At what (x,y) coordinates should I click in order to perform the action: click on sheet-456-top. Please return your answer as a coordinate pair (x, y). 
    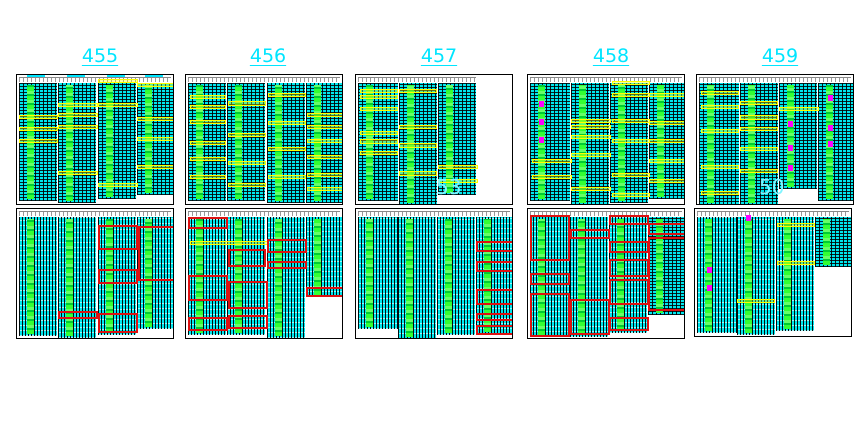
    Looking at the image, I should click on (264, 139).